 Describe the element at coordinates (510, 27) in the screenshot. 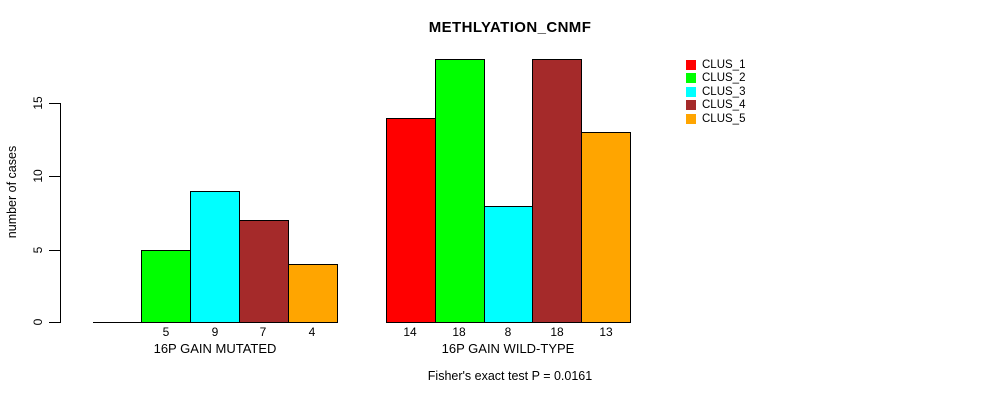

I see `chart-title: METHLYATION_CNMF` at that location.